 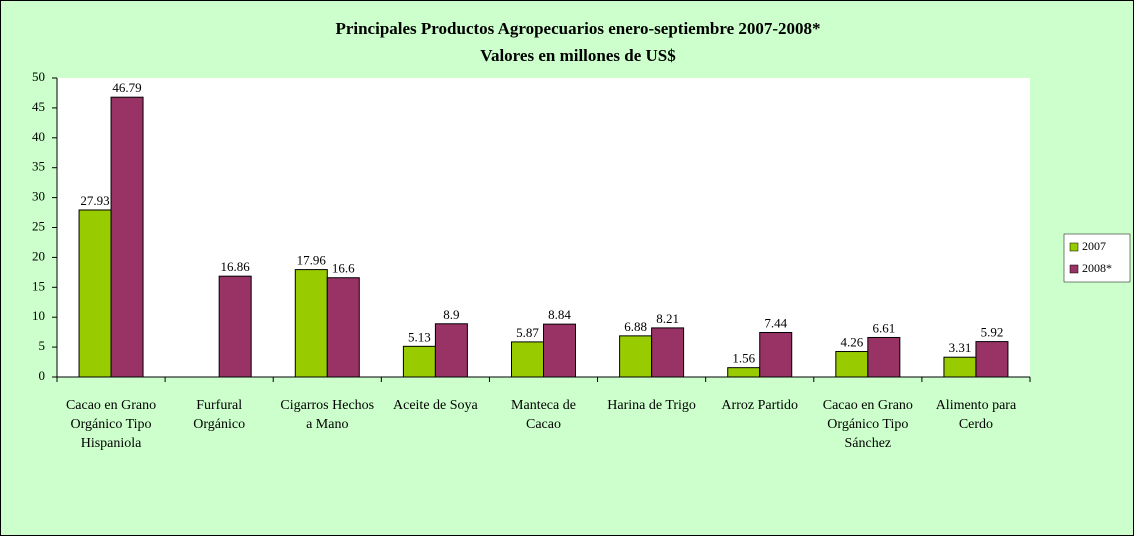 What do you see at coordinates (635, 326) in the screenshot?
I see `value-label: 6.88` at bounding box center [635, 326].